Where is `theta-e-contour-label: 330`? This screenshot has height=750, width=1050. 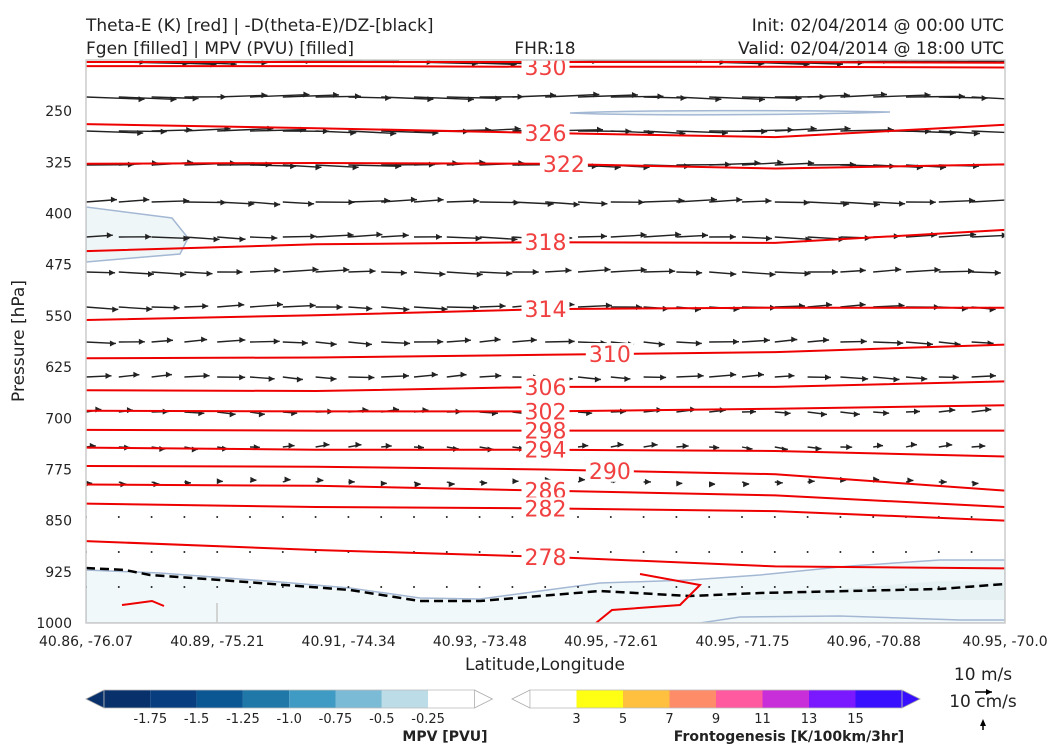
theta-e-contour-label: 330 is located at coordinates (546, 68).